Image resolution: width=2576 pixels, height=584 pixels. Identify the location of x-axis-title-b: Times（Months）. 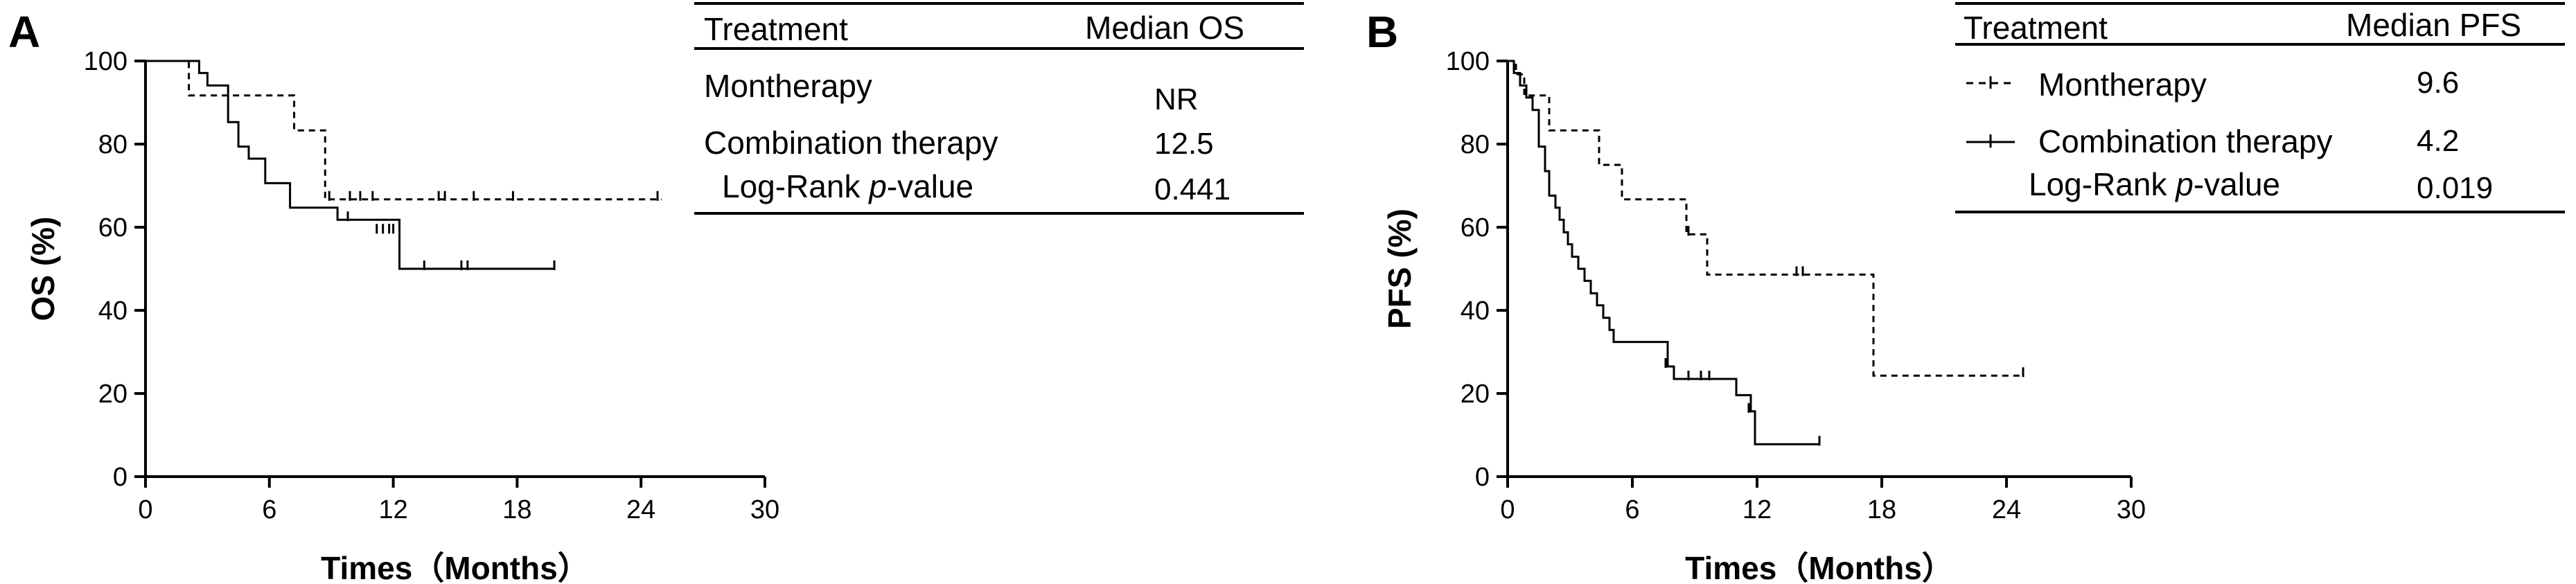
(1819, 567).